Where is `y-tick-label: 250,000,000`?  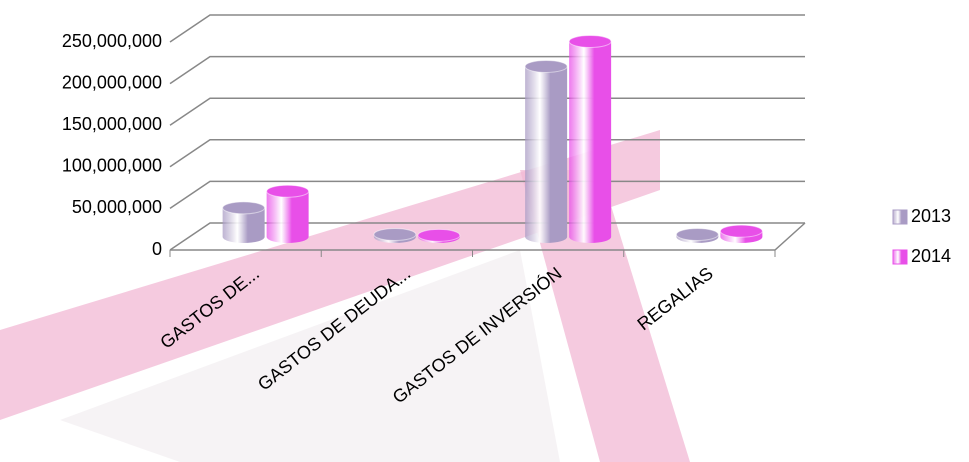
y-tick-label: 250,000,000 is located at coordinates (112, 41).